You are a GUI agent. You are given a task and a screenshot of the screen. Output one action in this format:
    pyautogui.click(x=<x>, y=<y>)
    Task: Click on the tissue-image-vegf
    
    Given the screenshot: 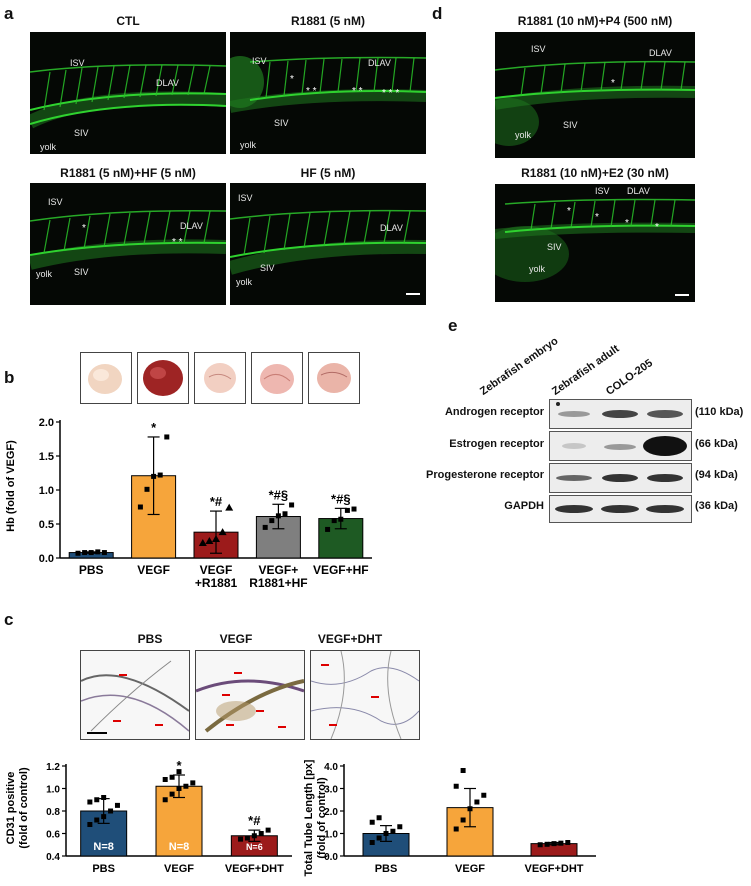 What is the action you would take?
    pyautogui.click(x=163, y=378)
    